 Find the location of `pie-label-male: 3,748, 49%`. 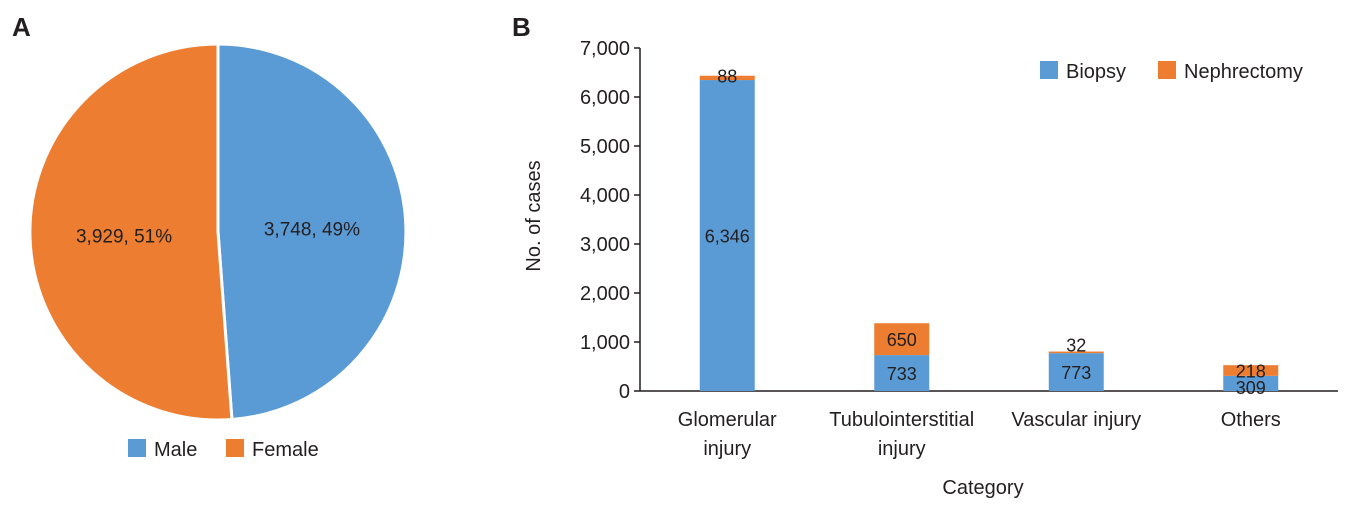

pie-label-male: 3,748, 49% is located at coordinates (312, 230).